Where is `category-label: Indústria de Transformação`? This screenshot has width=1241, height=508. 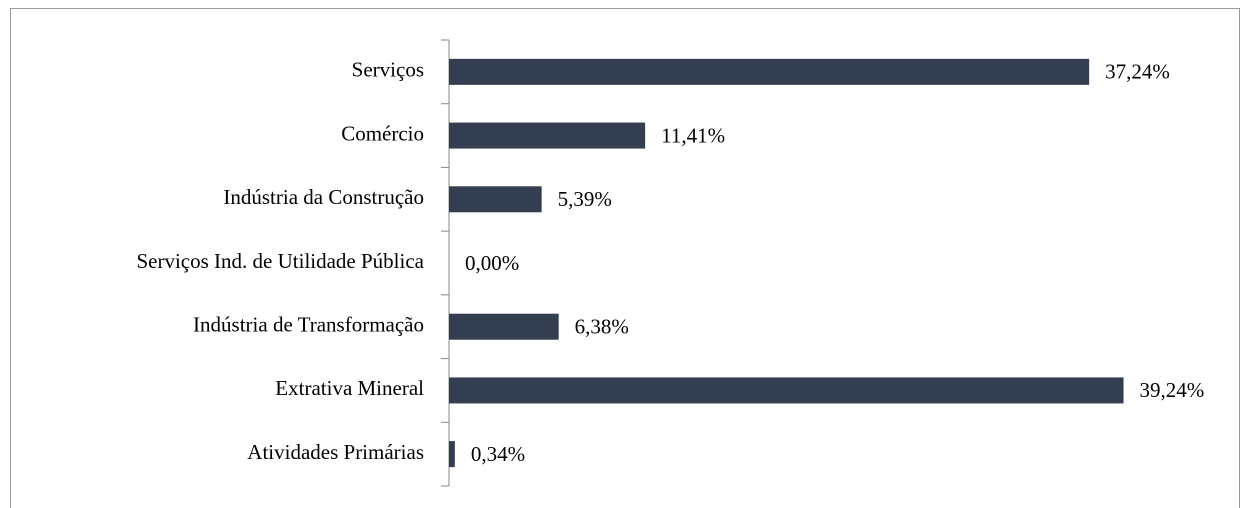
category-label: Indústria de Transformação is located at coordinates (308, 325).